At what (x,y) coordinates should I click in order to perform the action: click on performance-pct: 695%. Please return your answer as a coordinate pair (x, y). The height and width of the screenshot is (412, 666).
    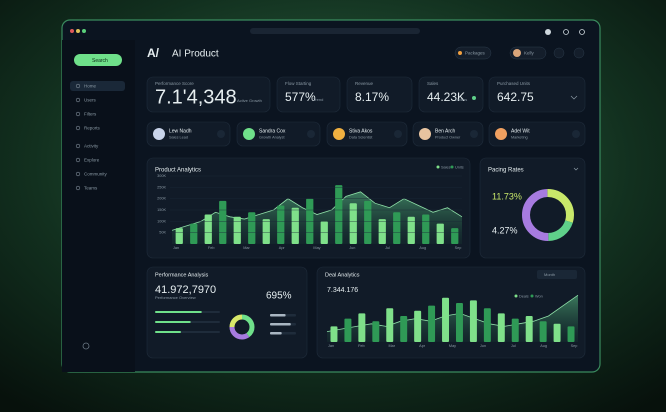
    Looking at the image, I should click on (279, 296).